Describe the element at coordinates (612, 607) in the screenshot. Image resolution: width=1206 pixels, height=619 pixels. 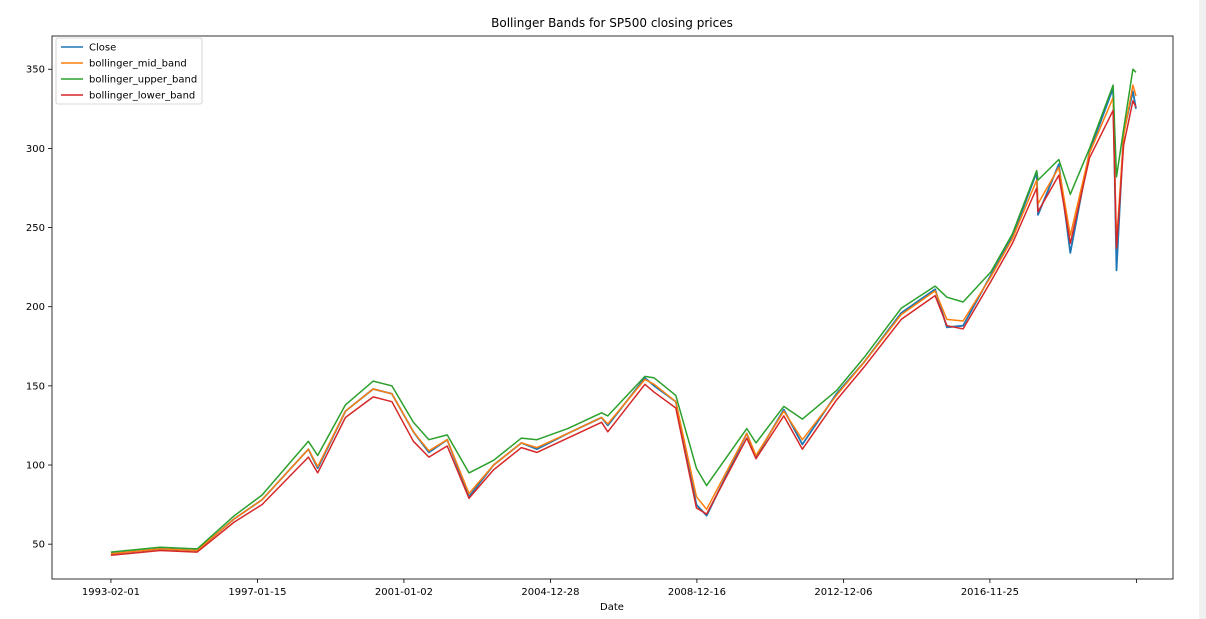
I see `x-axis-label: Date` at that location.